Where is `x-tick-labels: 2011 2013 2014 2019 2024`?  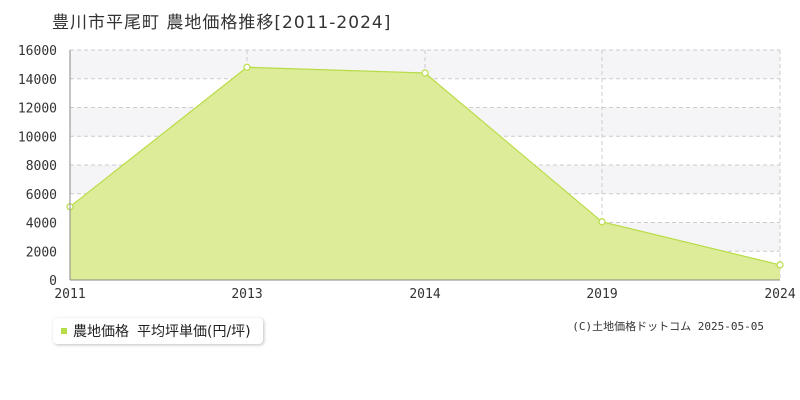
x-tick-labels: 2011 2013 2014 2019 2024 is located at coordinates (424, 294).